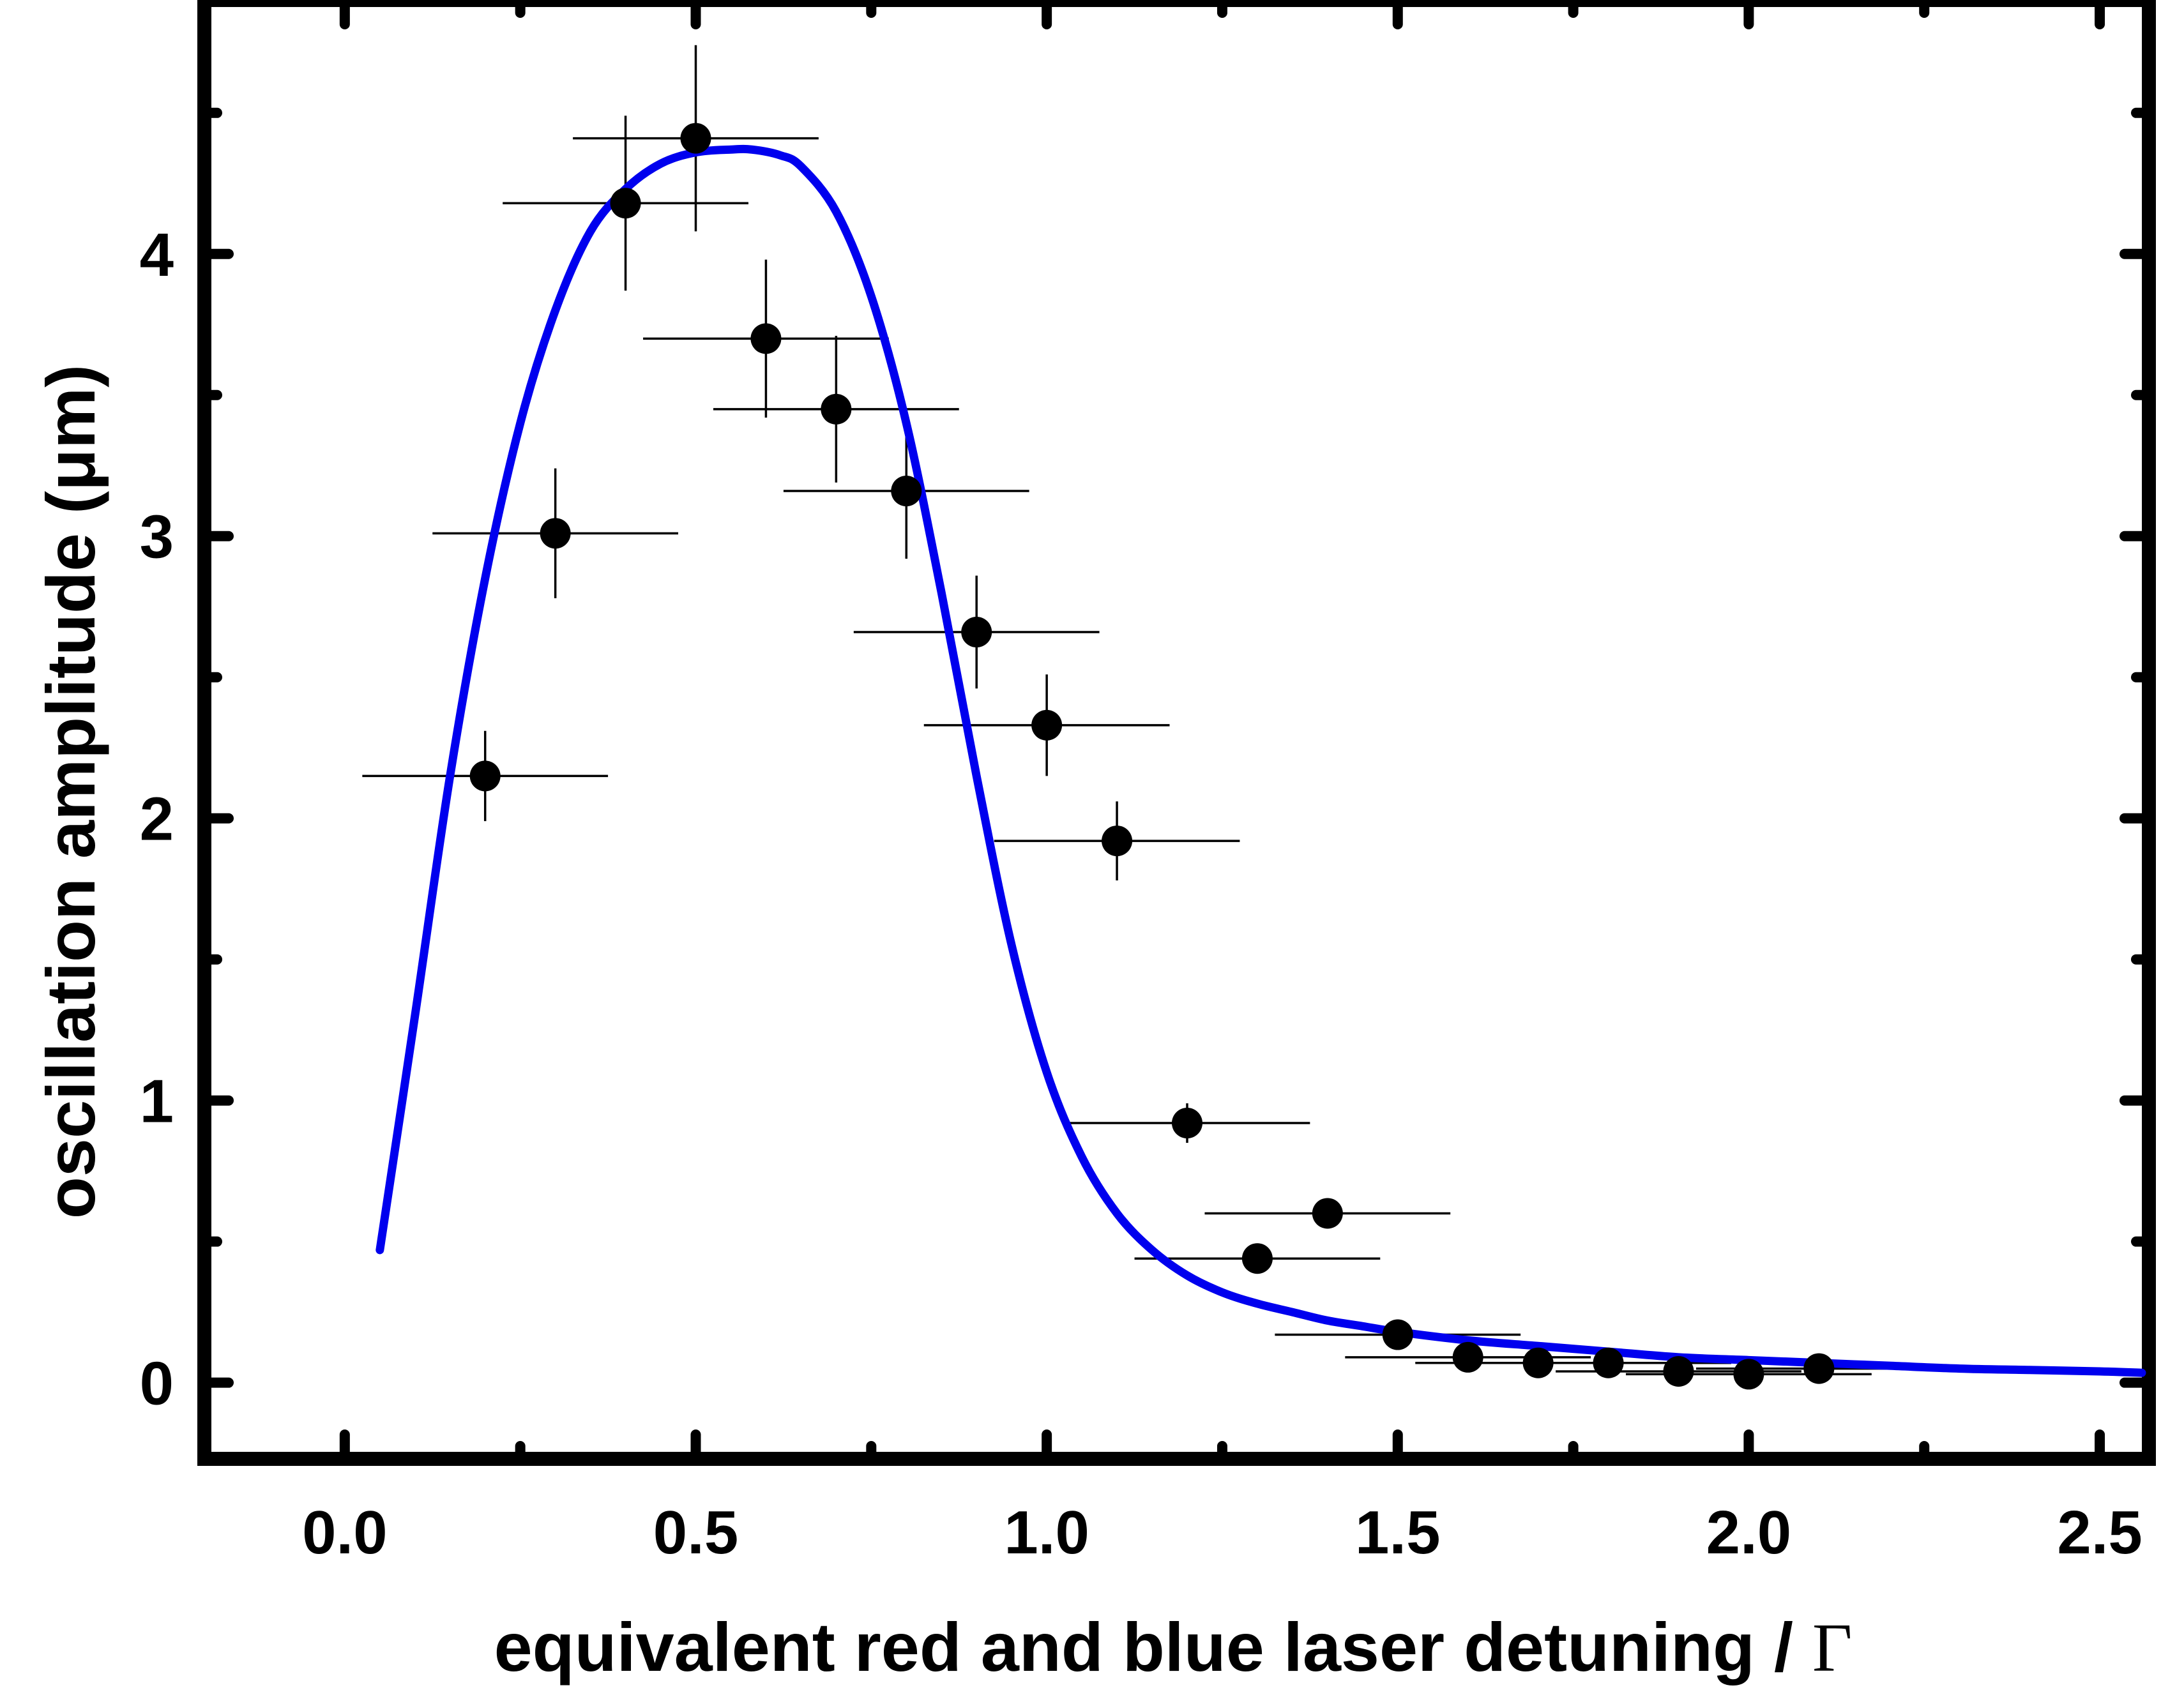 Image resolution: width=2184 pixels, height=1697 pixels. Describe the element at coordinates (157, 1384) in the screenshot. I see `y-tick-label: 0` at that location.